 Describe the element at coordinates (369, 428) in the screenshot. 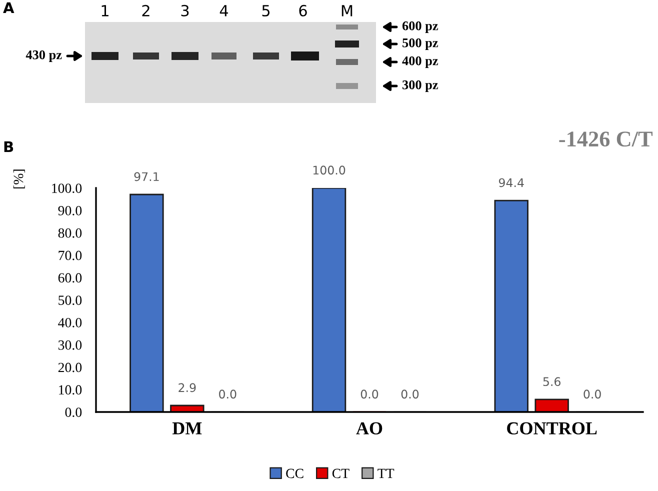

I see `x-tick-label: AO` at that location.